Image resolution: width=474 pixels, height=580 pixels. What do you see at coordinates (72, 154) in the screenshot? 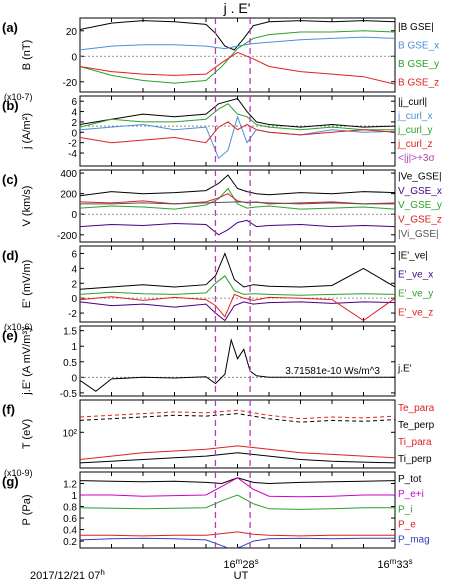
I see `y-tick-label: -4` at bounding box center [72, 154].